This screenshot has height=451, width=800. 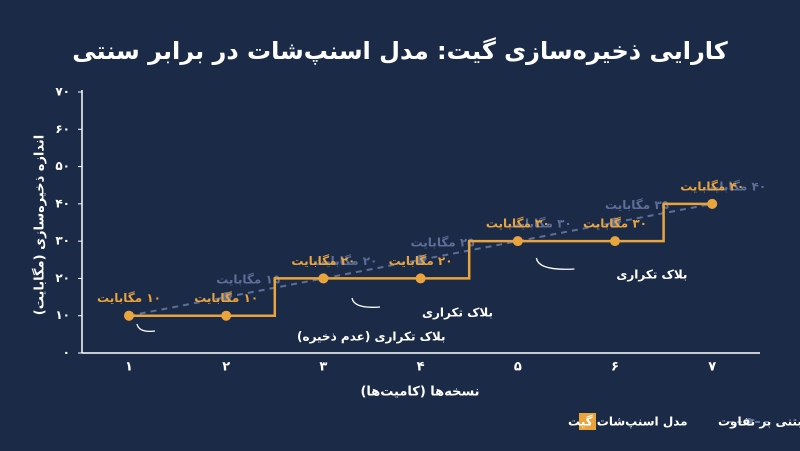 What do you see at coordinates (587, 421) in the screenshot?
I see `legend-swatch` at bounding box center [587, 421].